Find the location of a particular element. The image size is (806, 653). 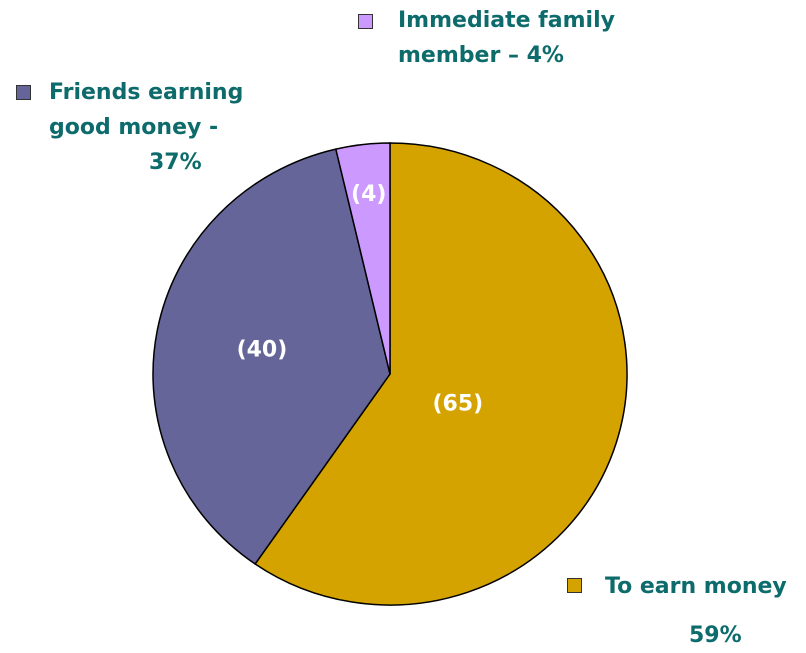

legend-label: To earn money is located at coordinates (705, 586).